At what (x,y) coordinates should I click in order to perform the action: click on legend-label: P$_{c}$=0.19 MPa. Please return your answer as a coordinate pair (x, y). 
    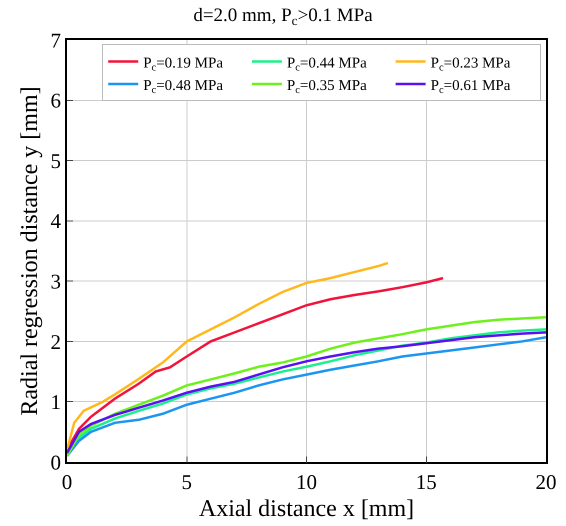
    Looking at the image, I should click on (183, 64).